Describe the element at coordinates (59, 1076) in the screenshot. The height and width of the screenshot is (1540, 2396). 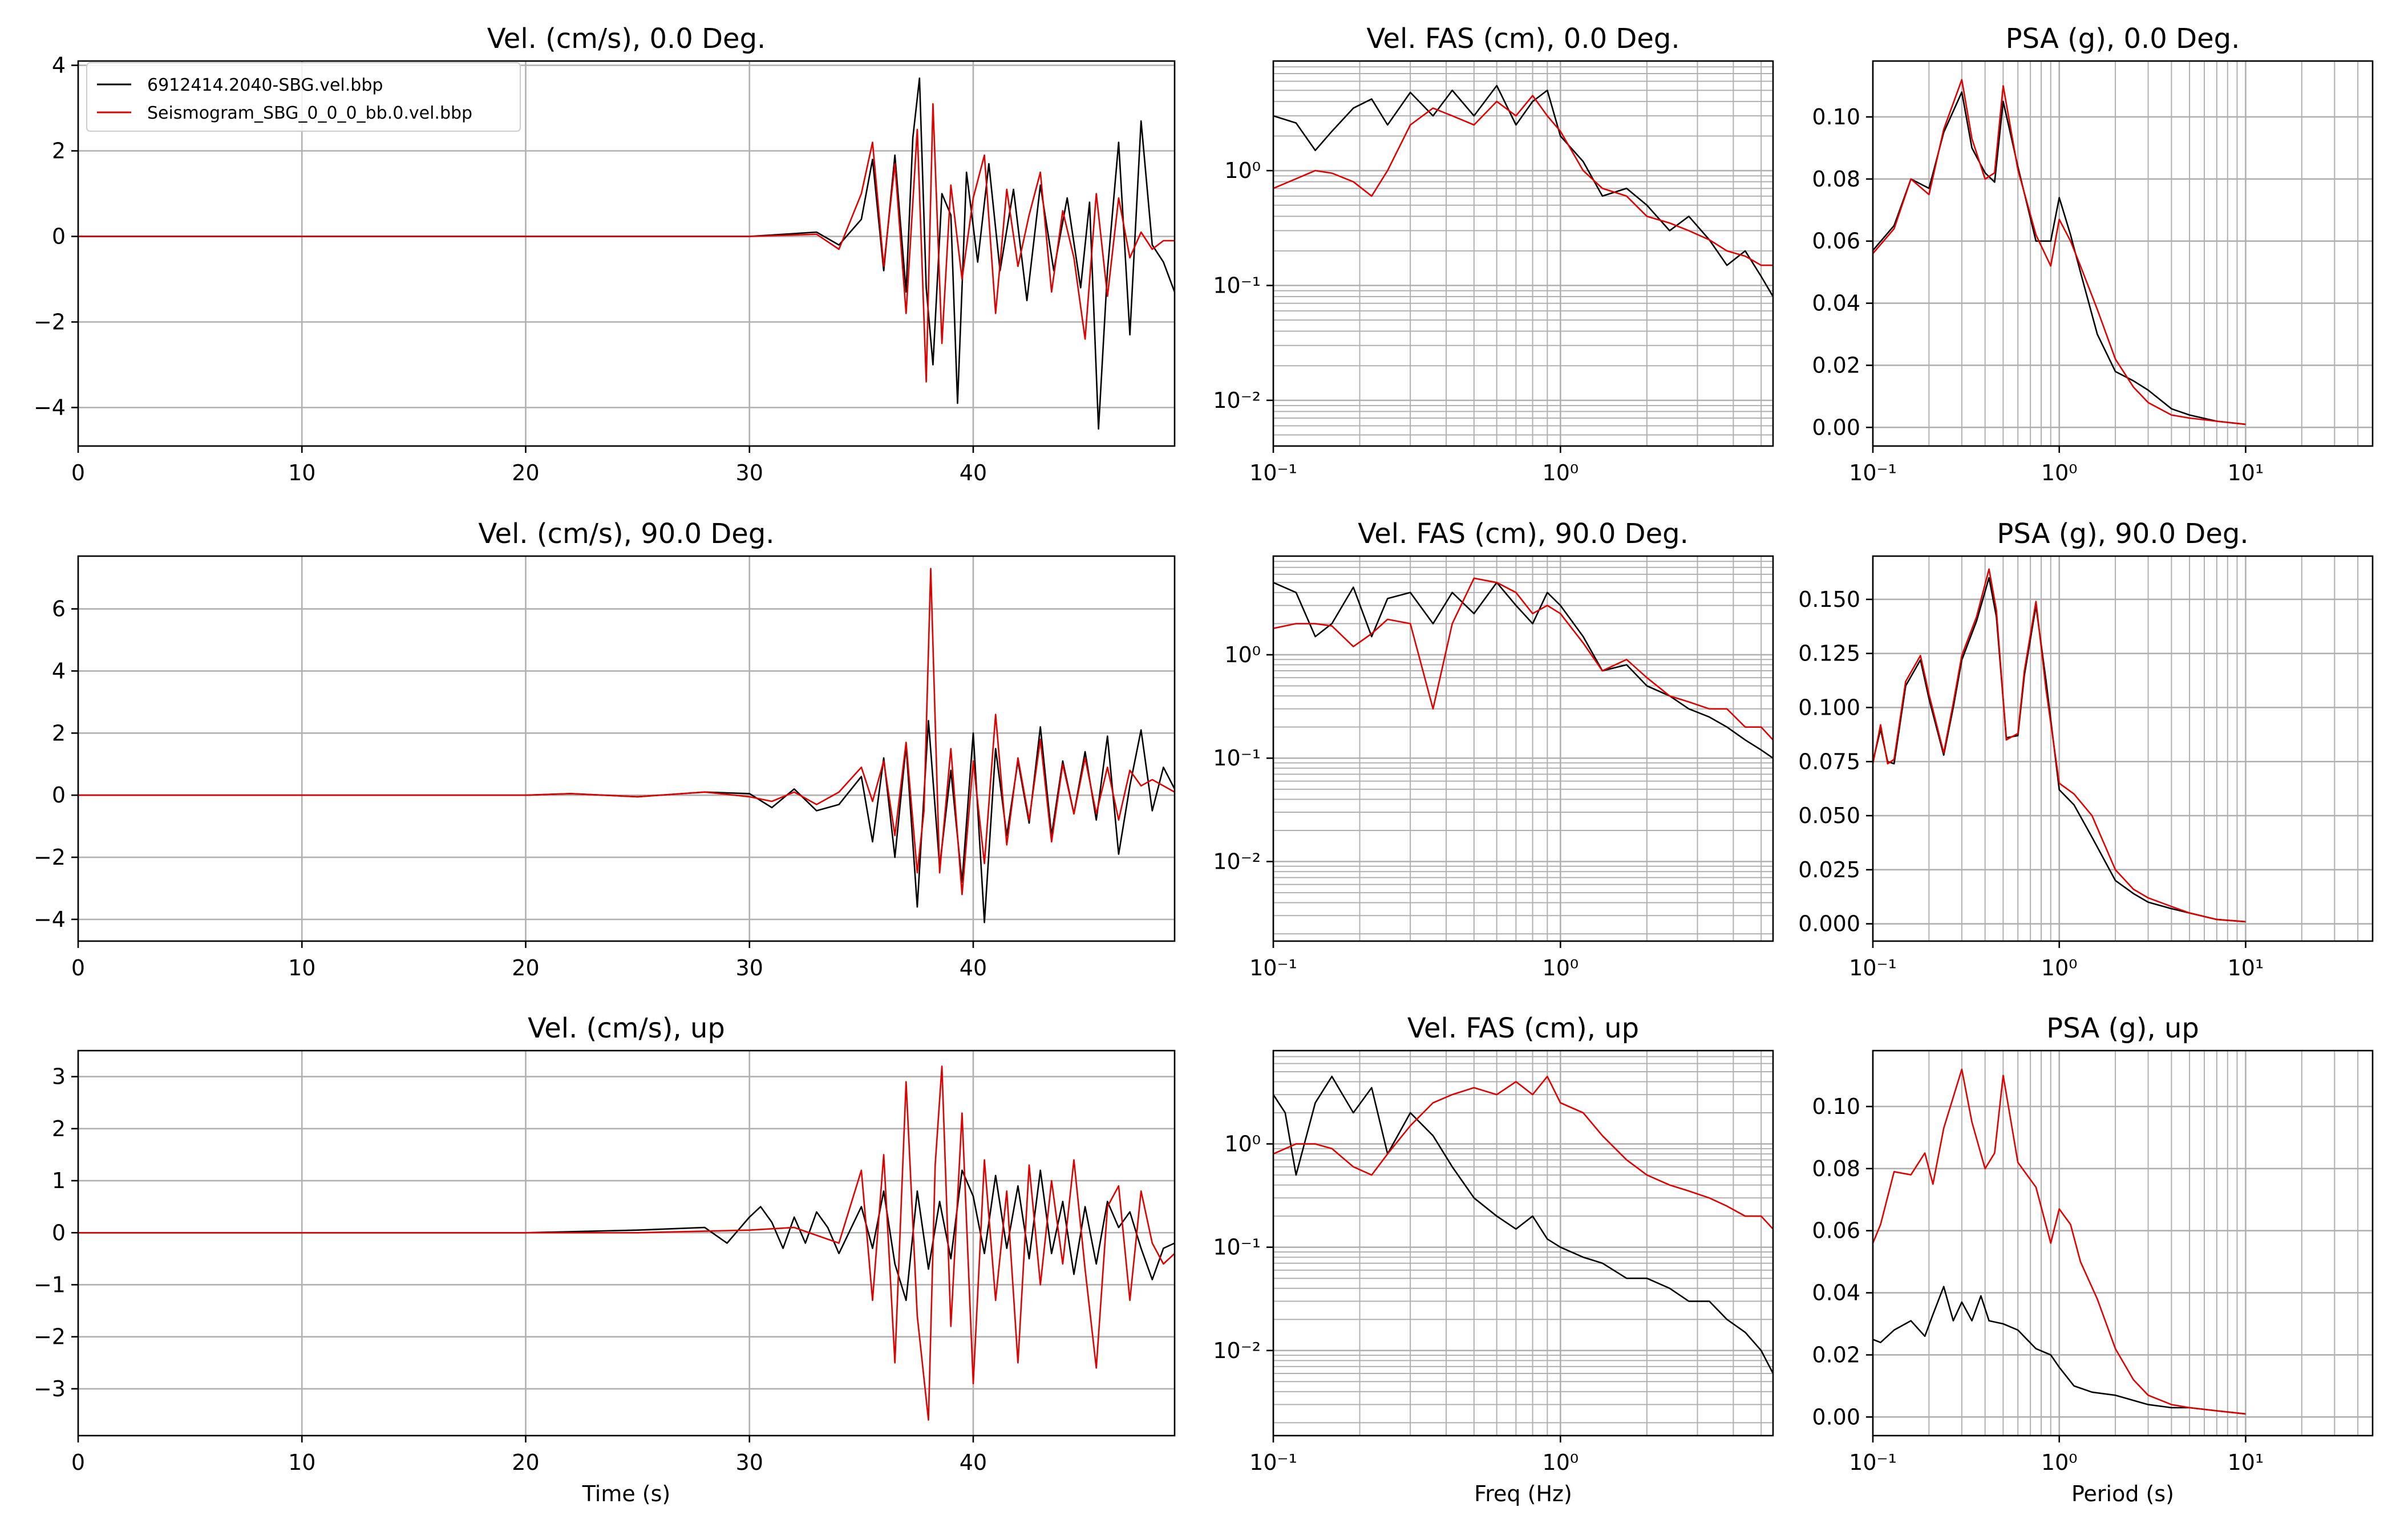
I see `y-tick-label: 3` at that location.